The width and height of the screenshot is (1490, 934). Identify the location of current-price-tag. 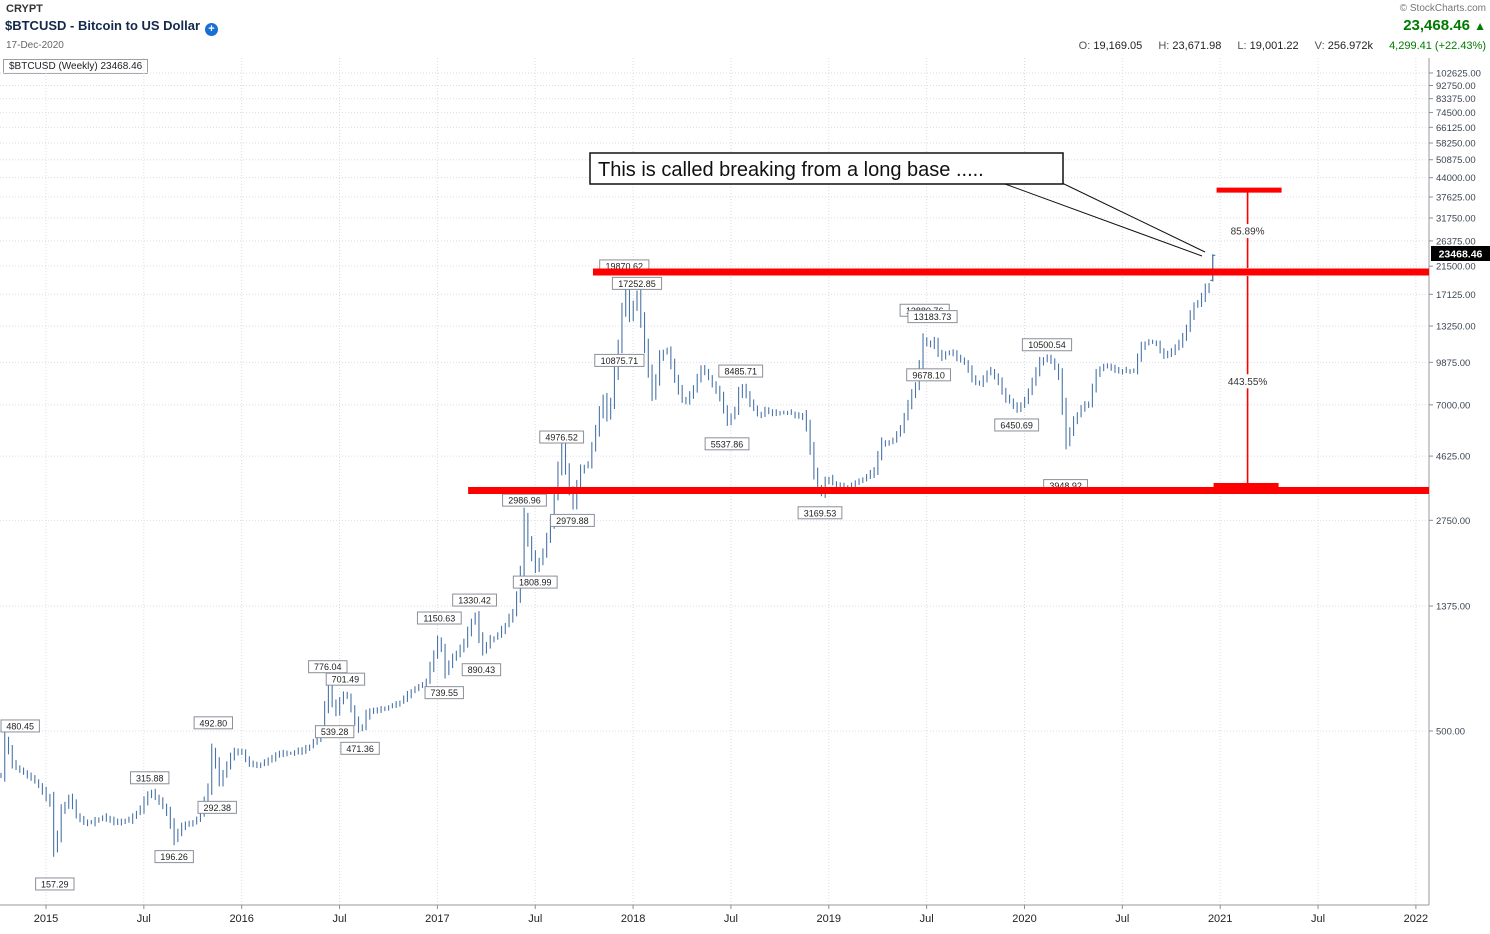
(1460, 253).